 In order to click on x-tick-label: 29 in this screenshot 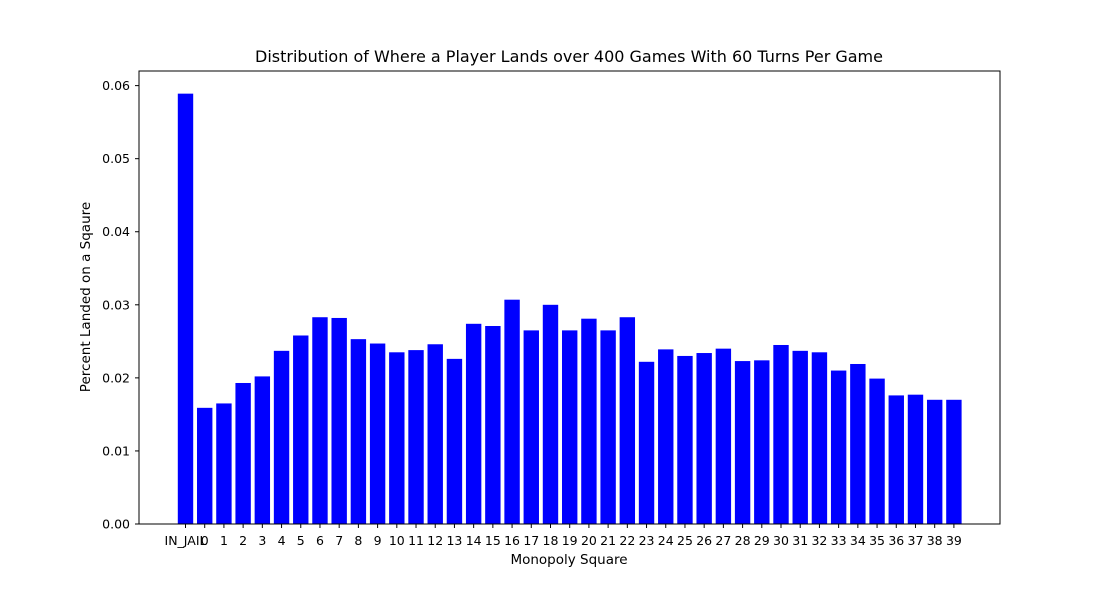, I will do `click(762, 540)`.